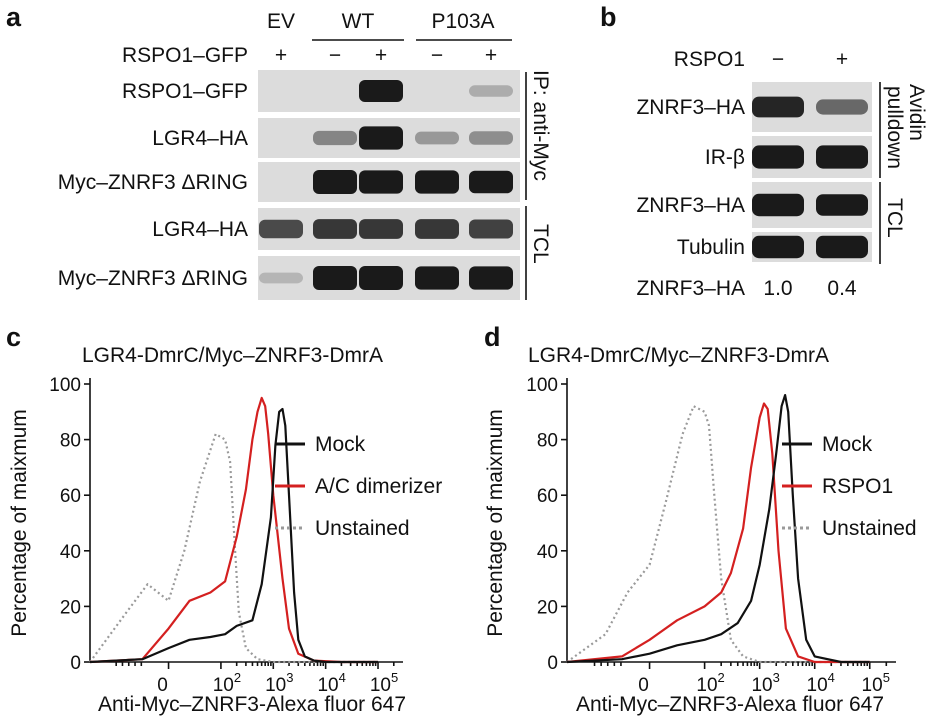 This screenshot has height=726, width=946. I want to click on treat-label-rspo1: RSPO1, so click(709, 59).